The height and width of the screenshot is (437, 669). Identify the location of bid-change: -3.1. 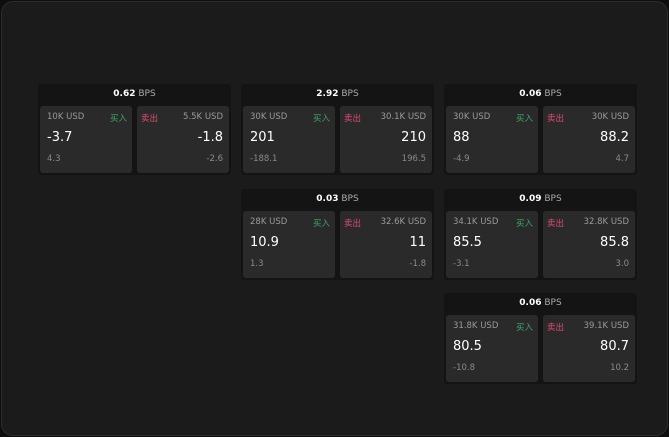
(461, 264).